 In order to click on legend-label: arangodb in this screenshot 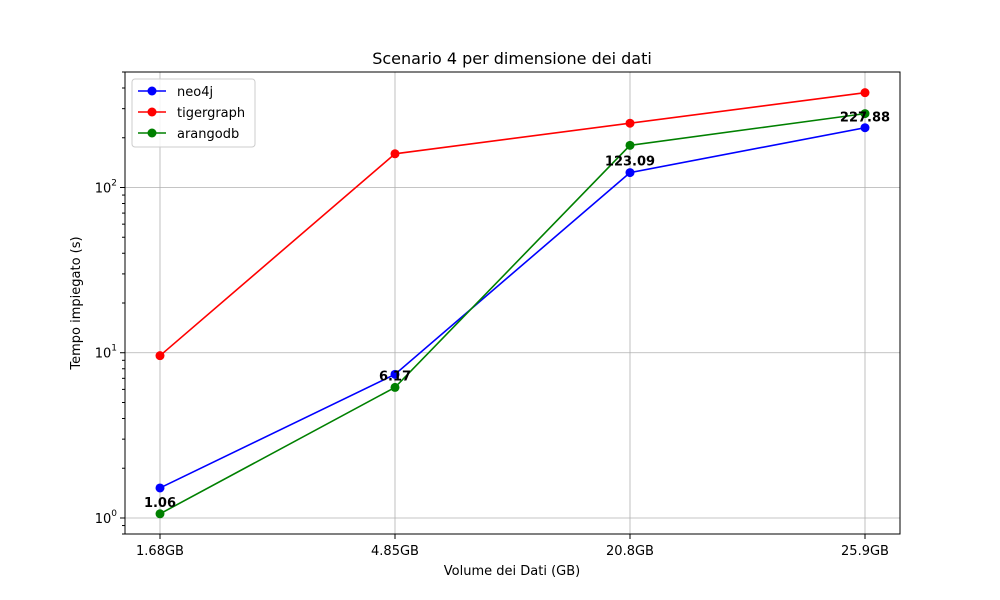, I will do `click(208, 134)`.